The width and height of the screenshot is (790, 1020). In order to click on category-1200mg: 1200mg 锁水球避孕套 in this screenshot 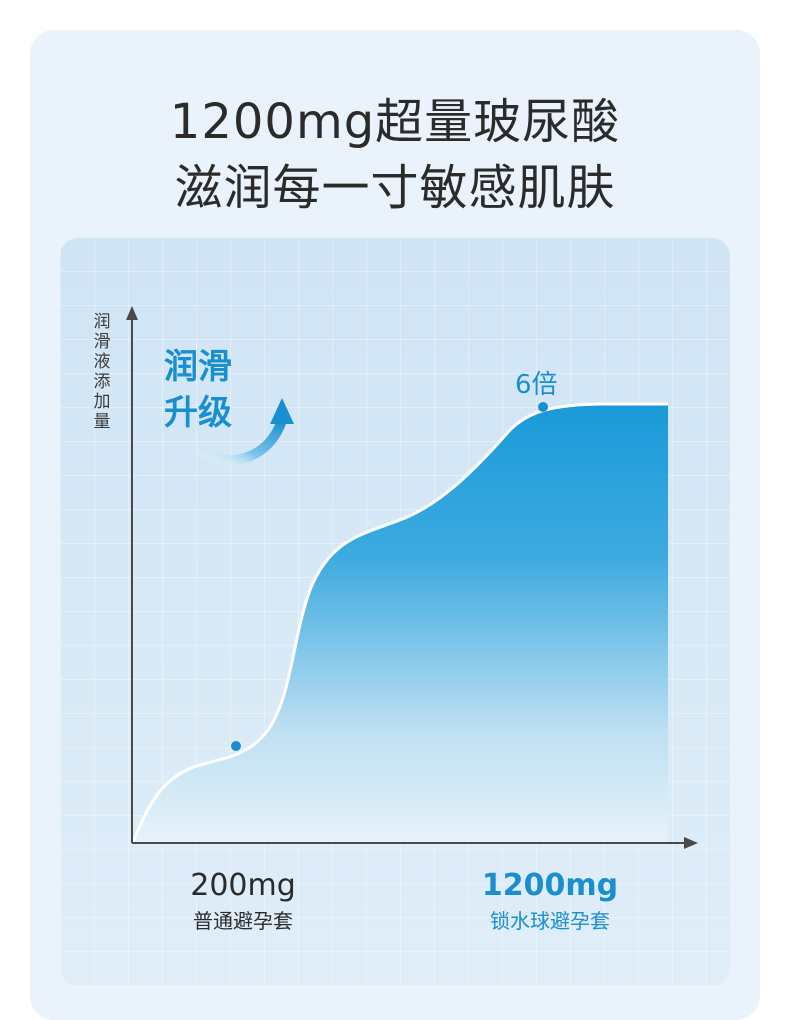, I will do `click(550, 901)`.